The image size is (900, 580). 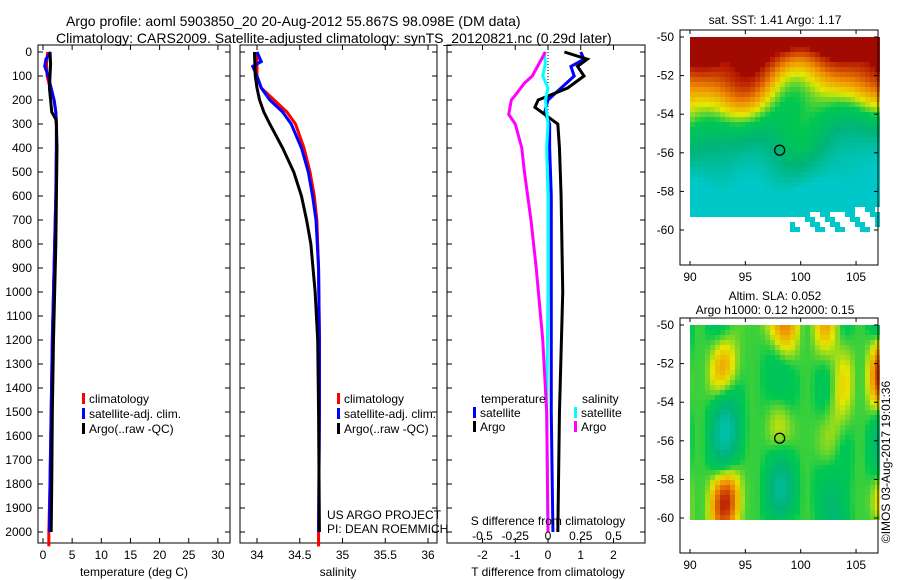 I want to click on y-tick-label: 0, so click(x=28, y=52).